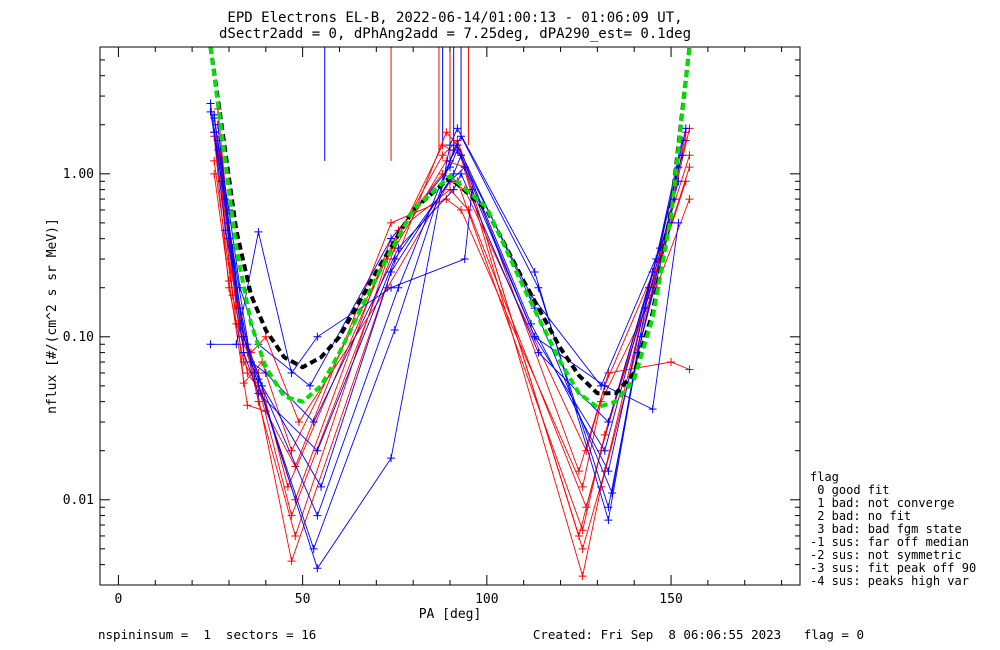  What do you see at coordinates (886, 529) in the screenshot?
I see `legend-item-3: 3 bad: bad fgm state` at bounding box center [886, 529].